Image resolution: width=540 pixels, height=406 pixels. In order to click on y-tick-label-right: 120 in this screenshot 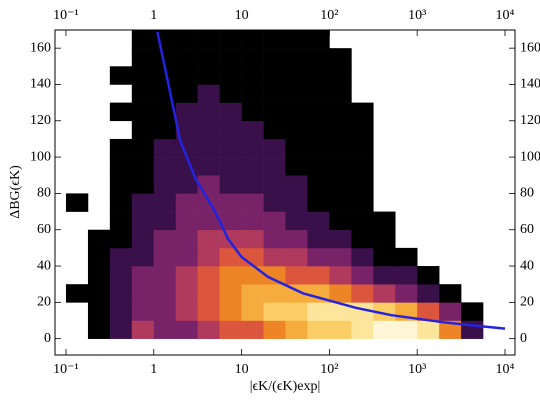, I will do `click(530, 120)`.